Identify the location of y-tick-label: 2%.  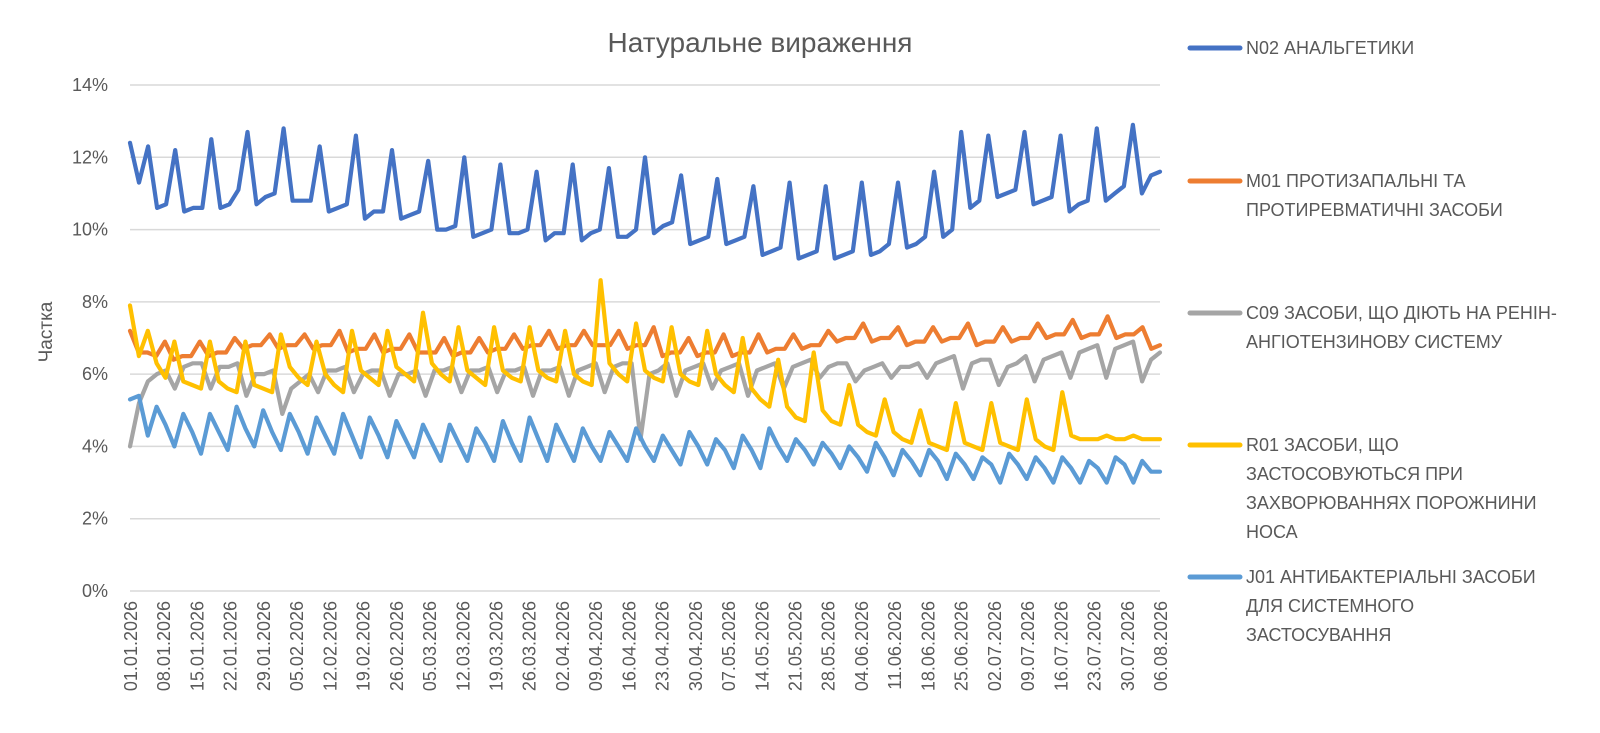
(95, 519).